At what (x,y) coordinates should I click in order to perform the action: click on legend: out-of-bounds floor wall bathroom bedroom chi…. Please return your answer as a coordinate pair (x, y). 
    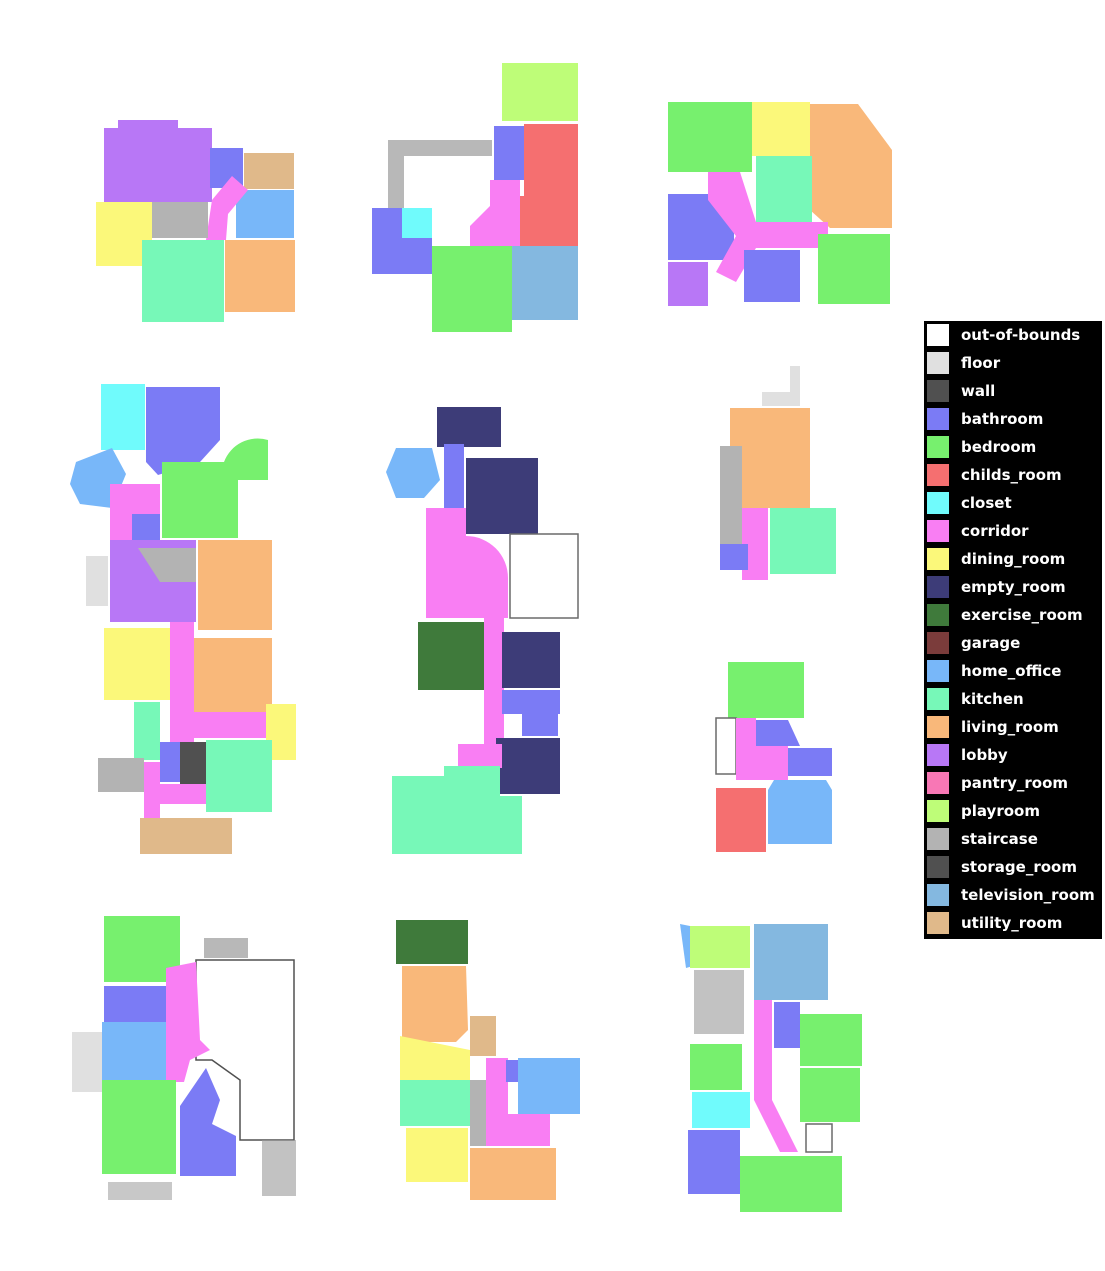
    Looking at the image, I should click on (1013, 630).